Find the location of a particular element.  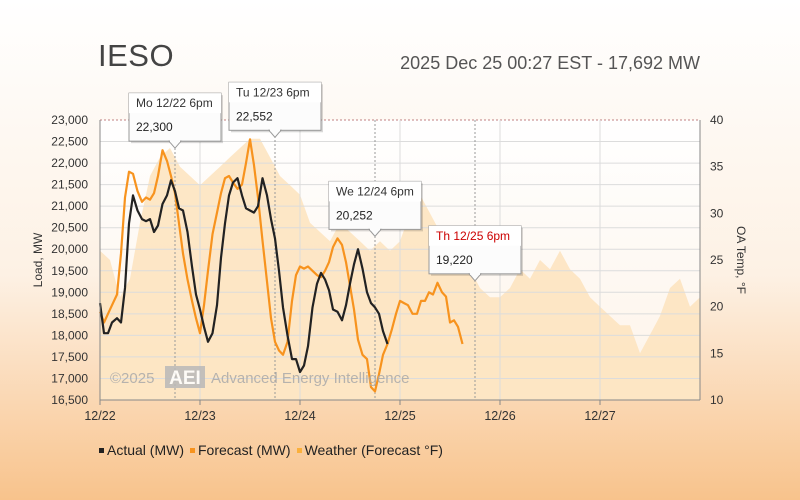

y-tick-label: 22,000 is located at coordinates (69, 163).